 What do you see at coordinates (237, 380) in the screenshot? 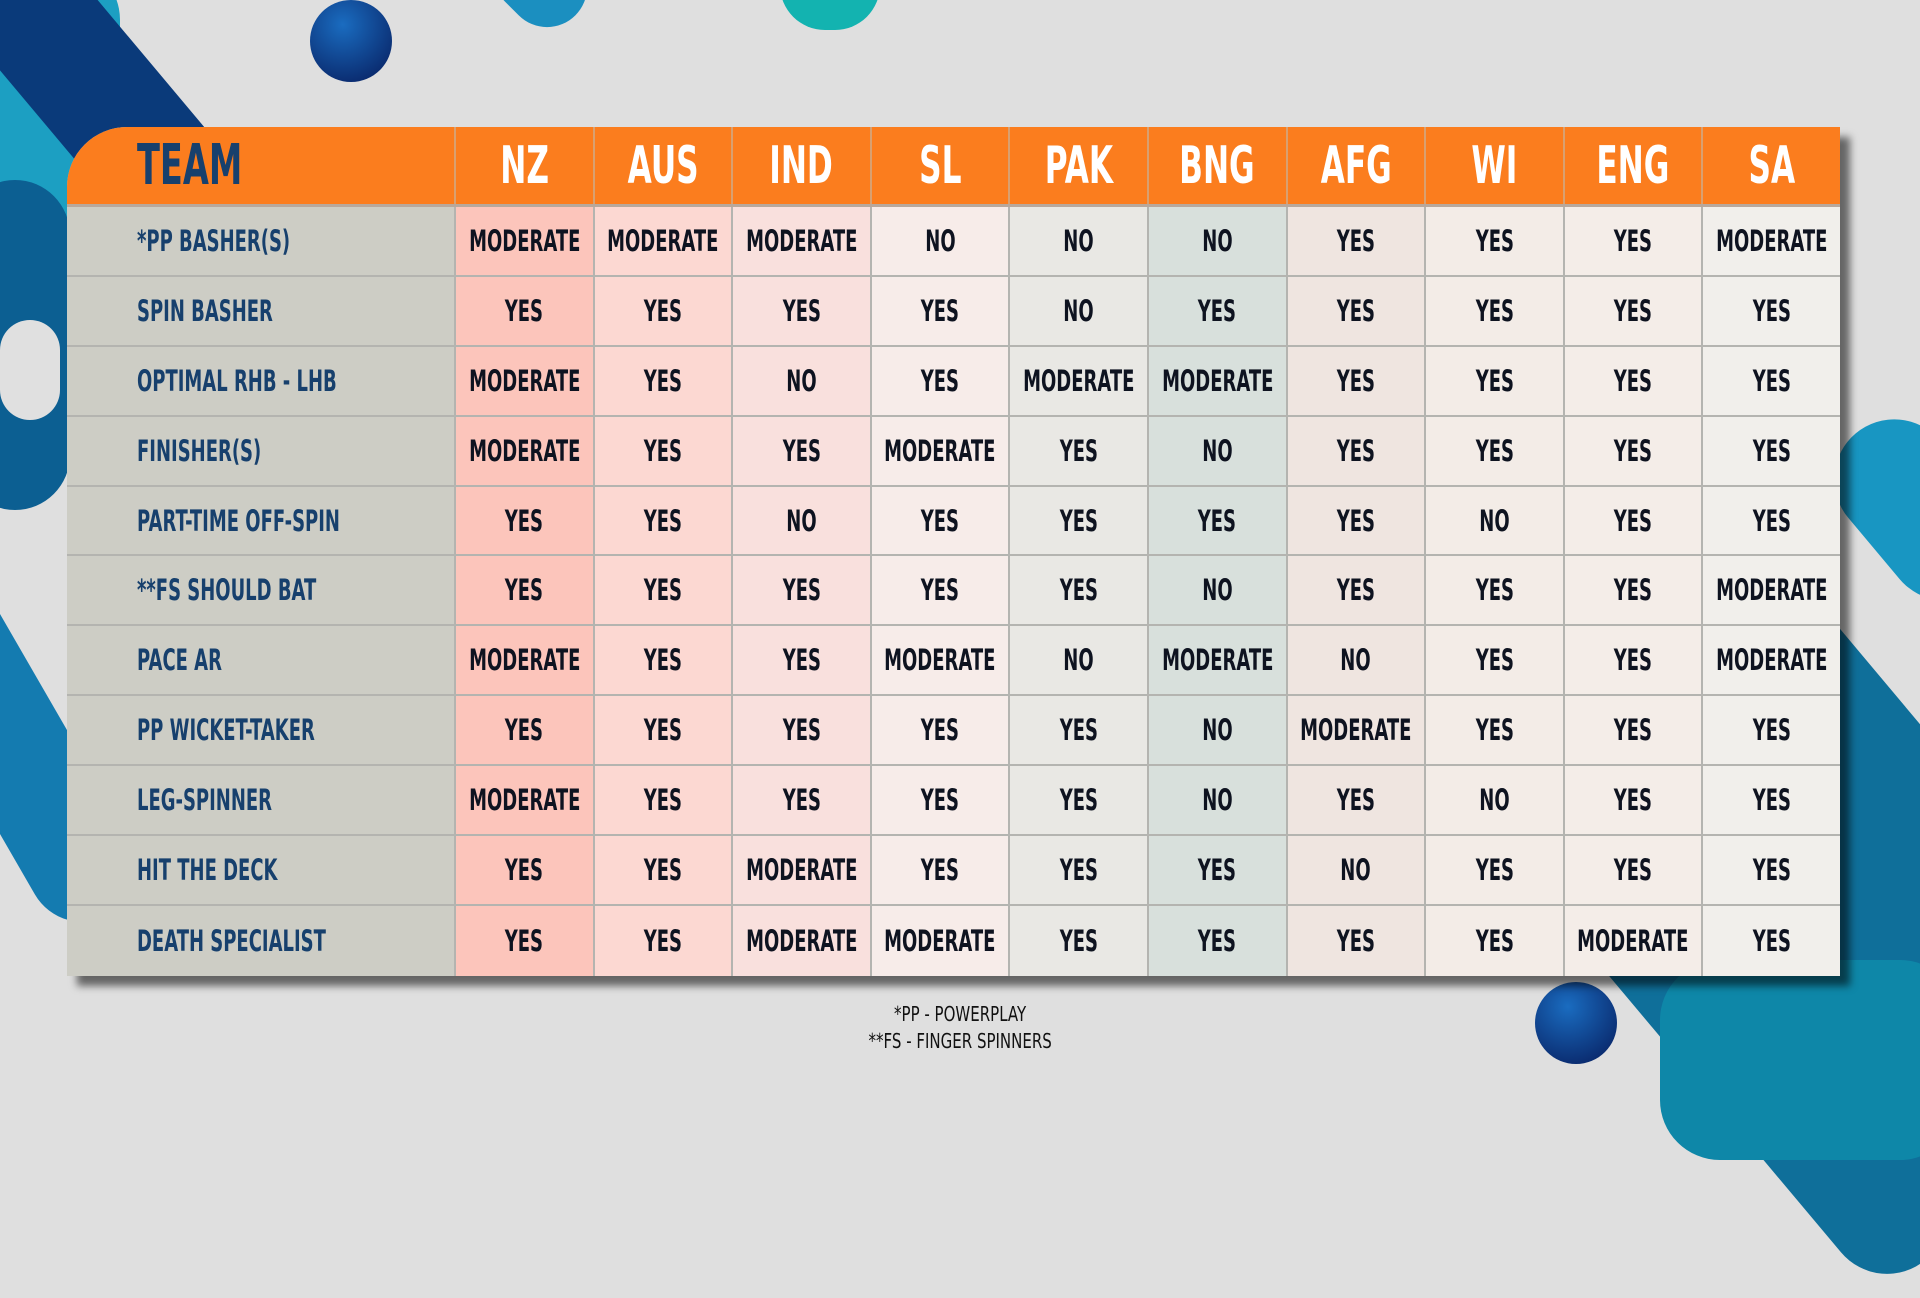
I see `row-label-text: OPTIMAL RHB - LHB` at bounding box center [237, 380].